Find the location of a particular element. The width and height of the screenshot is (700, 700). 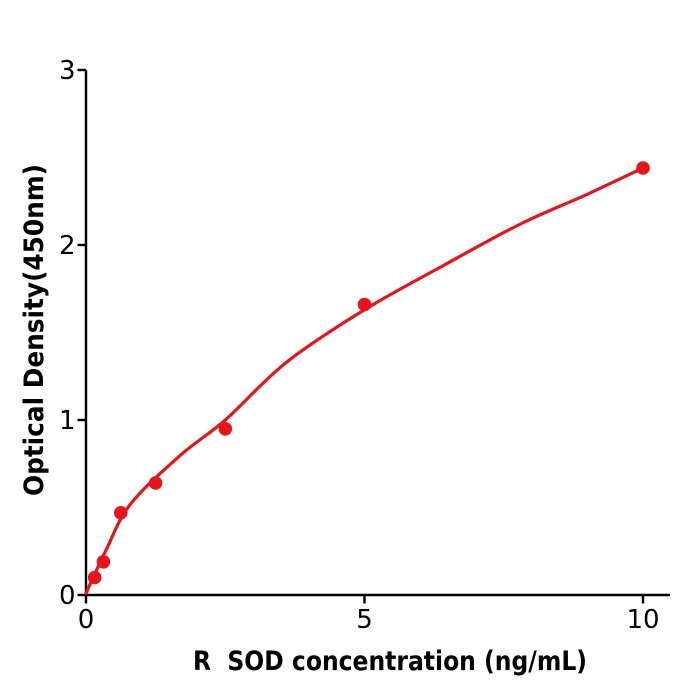

x-axis-label: R SOD concentration (ng/mL) is located at coordinates (390, 661).